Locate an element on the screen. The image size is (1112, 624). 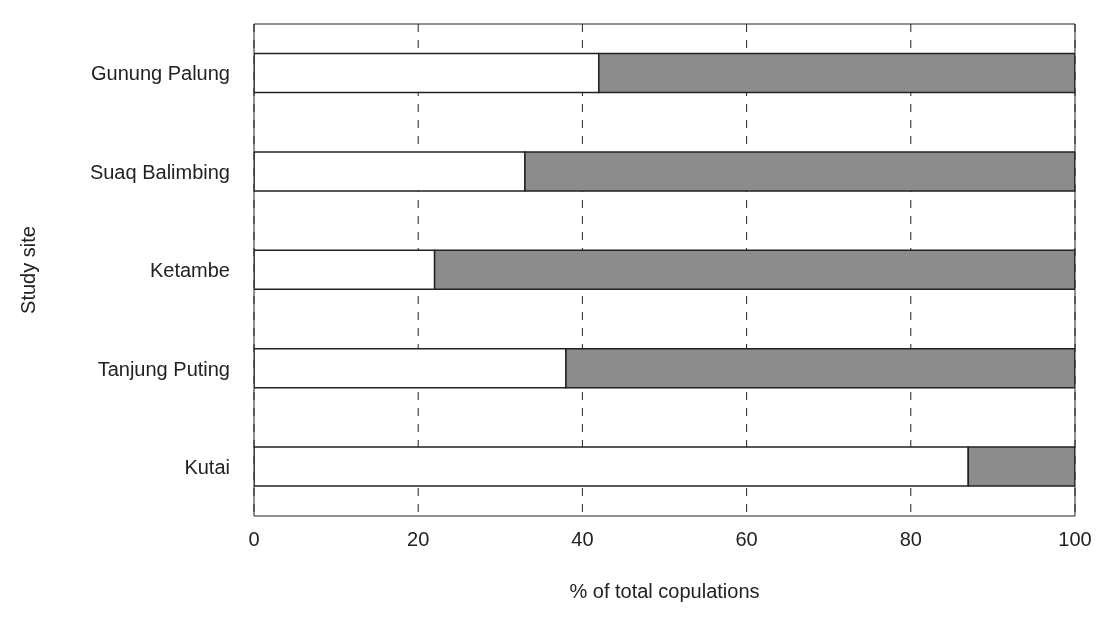
y-tick-label: Suaq Balimbing is located at coordinates (159, 171).